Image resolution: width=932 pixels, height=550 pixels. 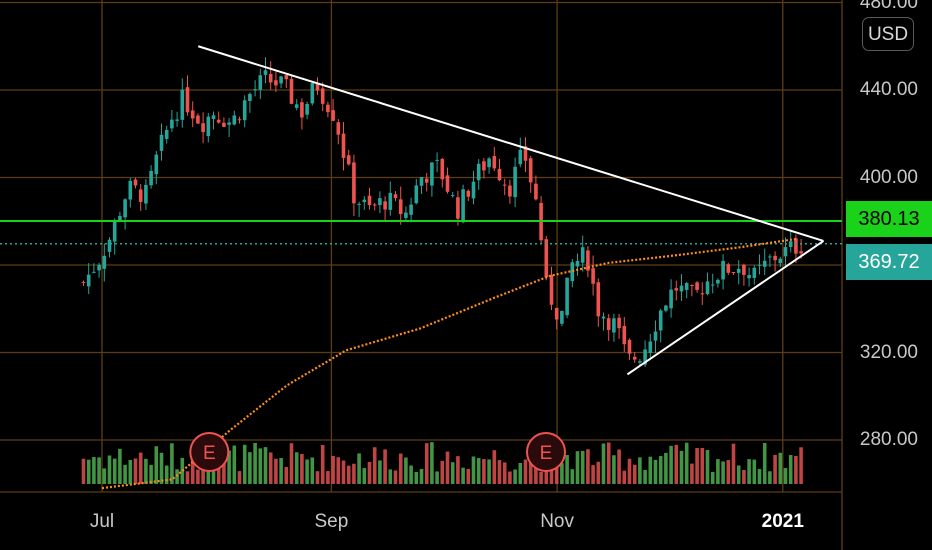 I want to click on x-tick-label: Jul, so click(x=102, y=521).